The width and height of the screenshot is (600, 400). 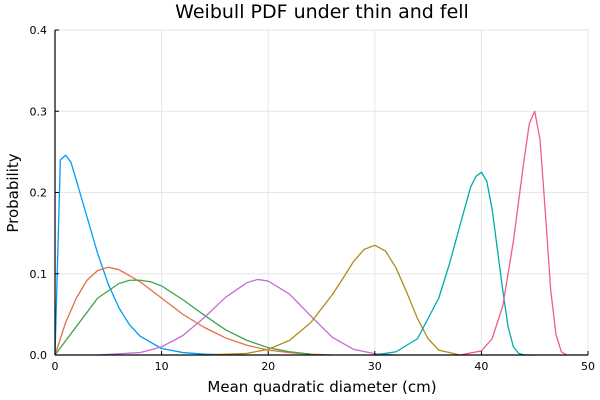 What do you see at coordinates (481, 366) in the screenshot?
I see `x-tick-label: 40` at bounding box center [481, 366].